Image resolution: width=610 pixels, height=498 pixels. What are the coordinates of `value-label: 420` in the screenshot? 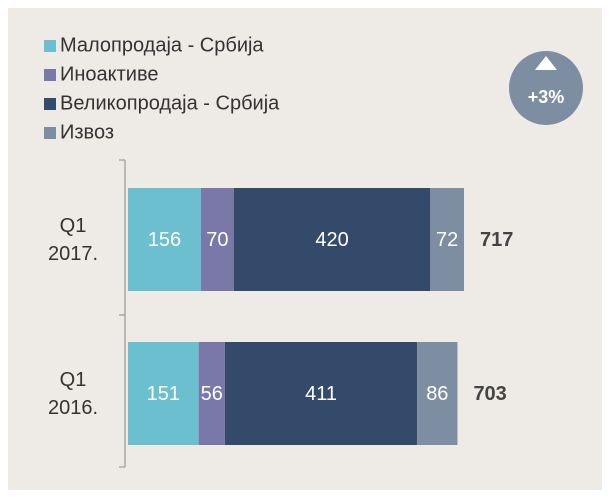 It's located at (331, 240).